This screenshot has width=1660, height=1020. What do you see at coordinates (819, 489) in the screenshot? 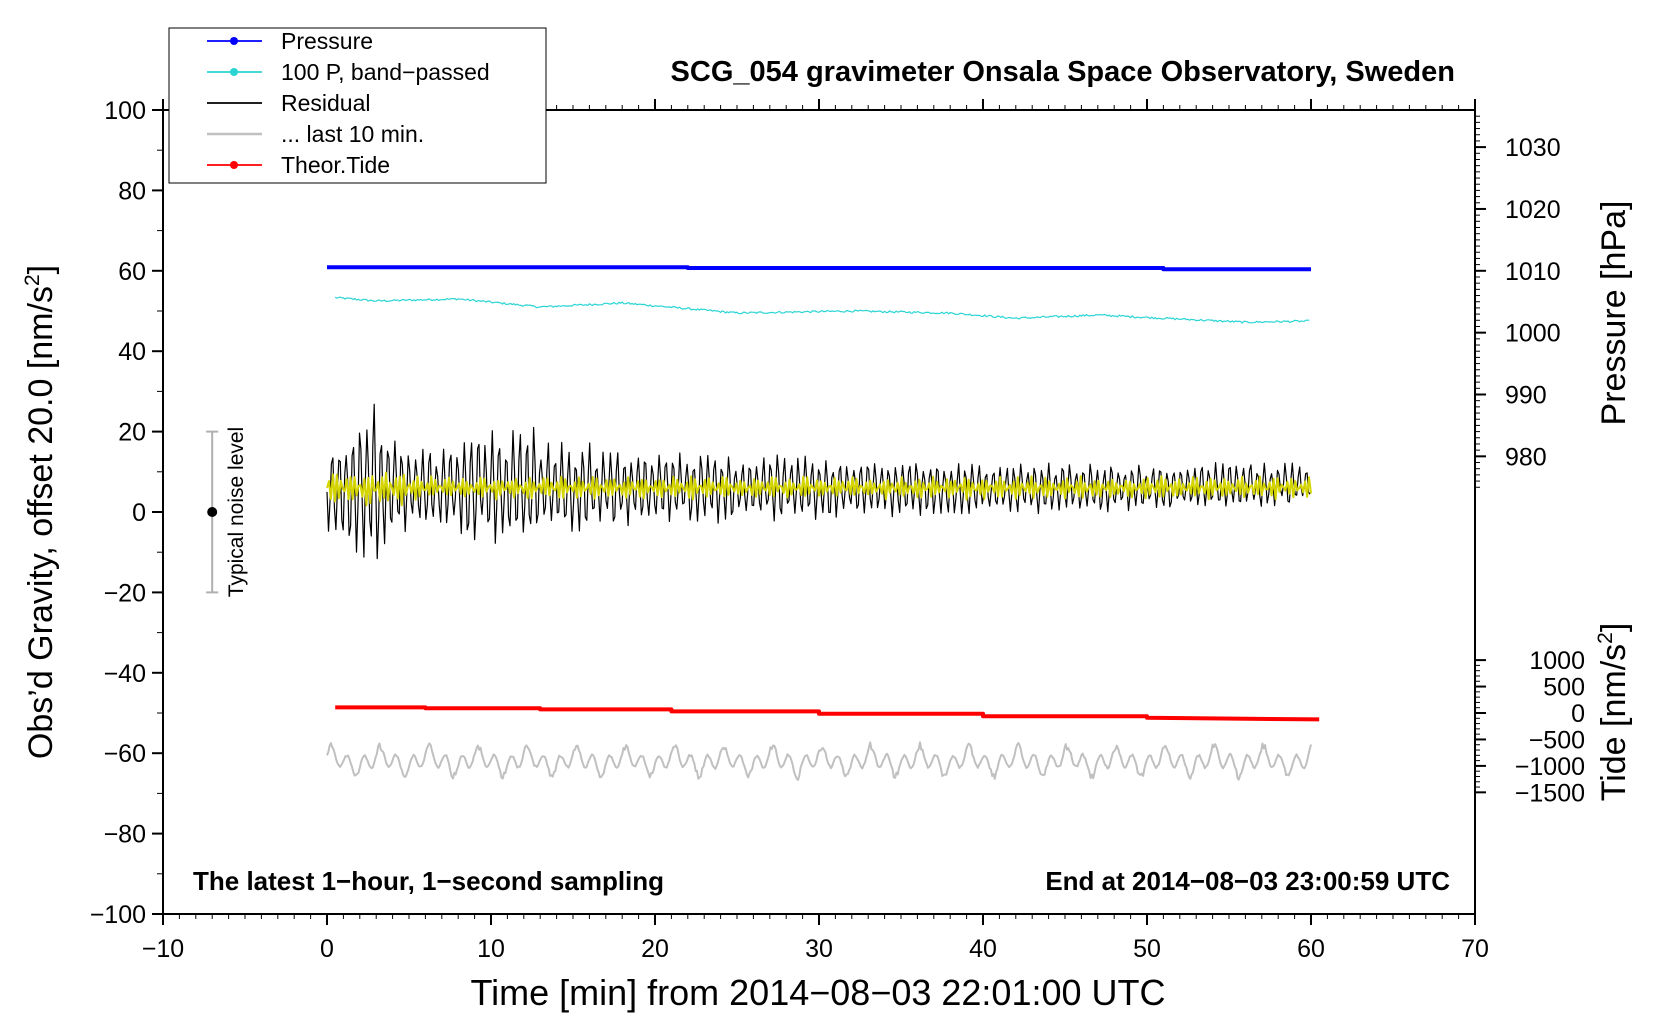
I see `series-smoothed-overlay` at bounding box center [819, 489].